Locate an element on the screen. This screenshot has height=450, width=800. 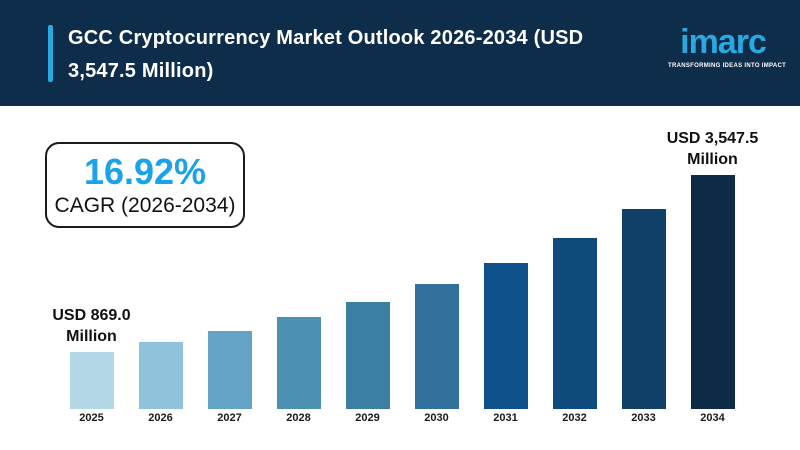
bar-column-2034: USD 3,547.5 Million 2034 is located at coordinates (713, 276).